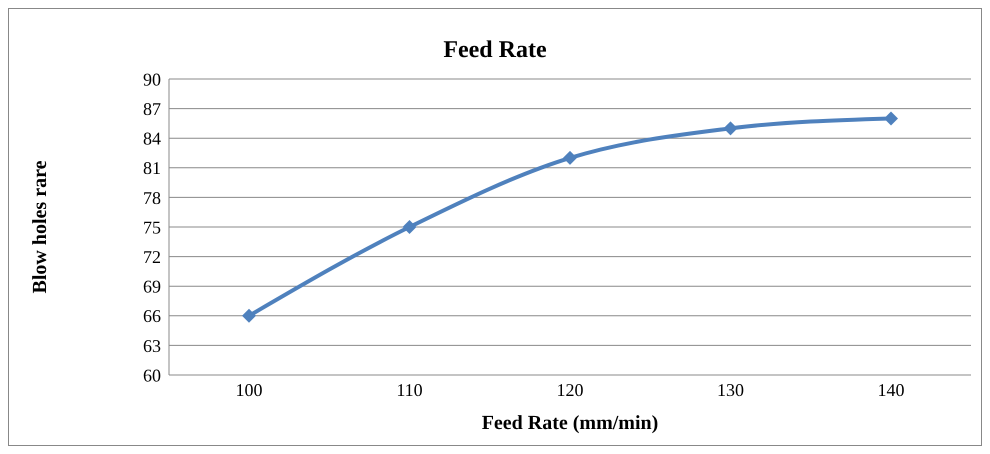 Image resolution: width=990 pixels, height=454 pixels. Describe the element at coordinates (891, 390) in the screenshot. I see `x-tick-label: 140` at that location.